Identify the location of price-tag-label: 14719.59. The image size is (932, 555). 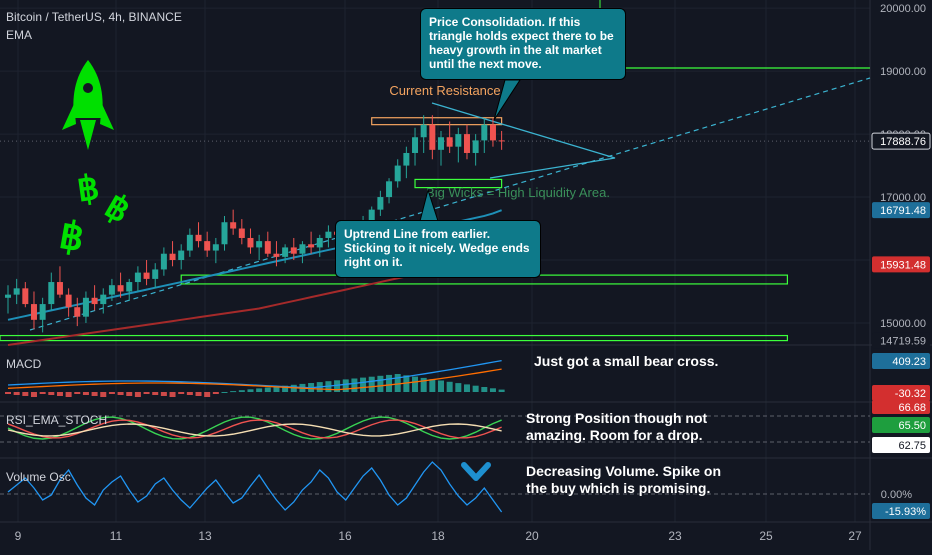
(903, 342).